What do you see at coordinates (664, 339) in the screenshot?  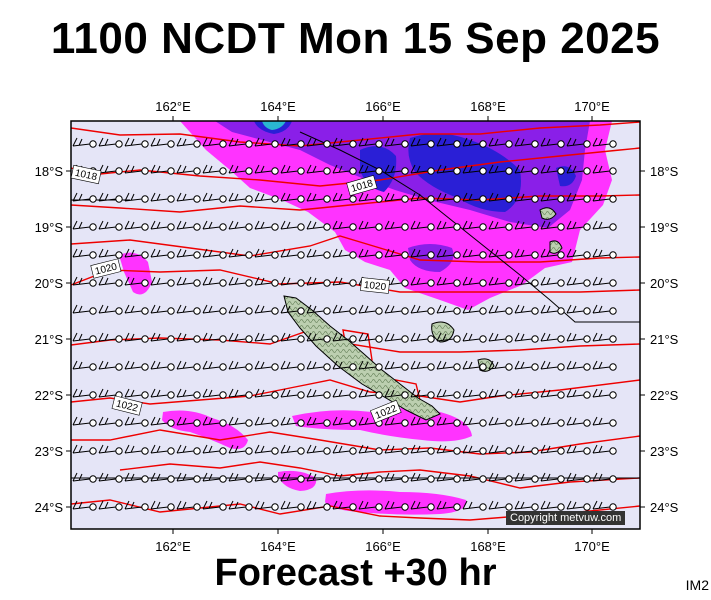 I see `lat-label-right: 21°S` at bounding box center [664, 339].